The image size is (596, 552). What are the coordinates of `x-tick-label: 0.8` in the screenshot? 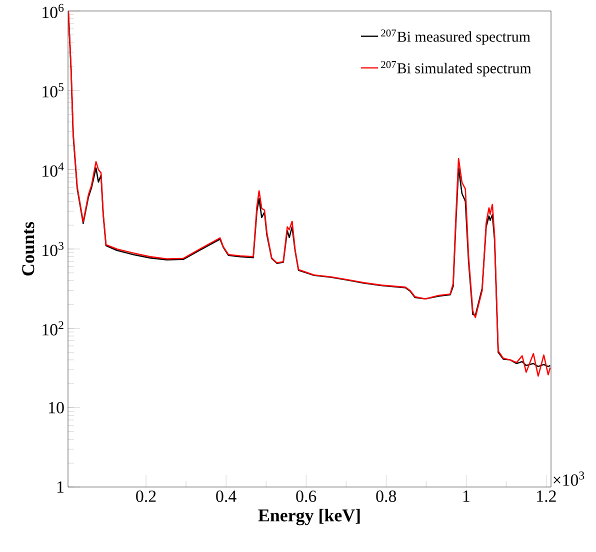 It's located at (386, 496).